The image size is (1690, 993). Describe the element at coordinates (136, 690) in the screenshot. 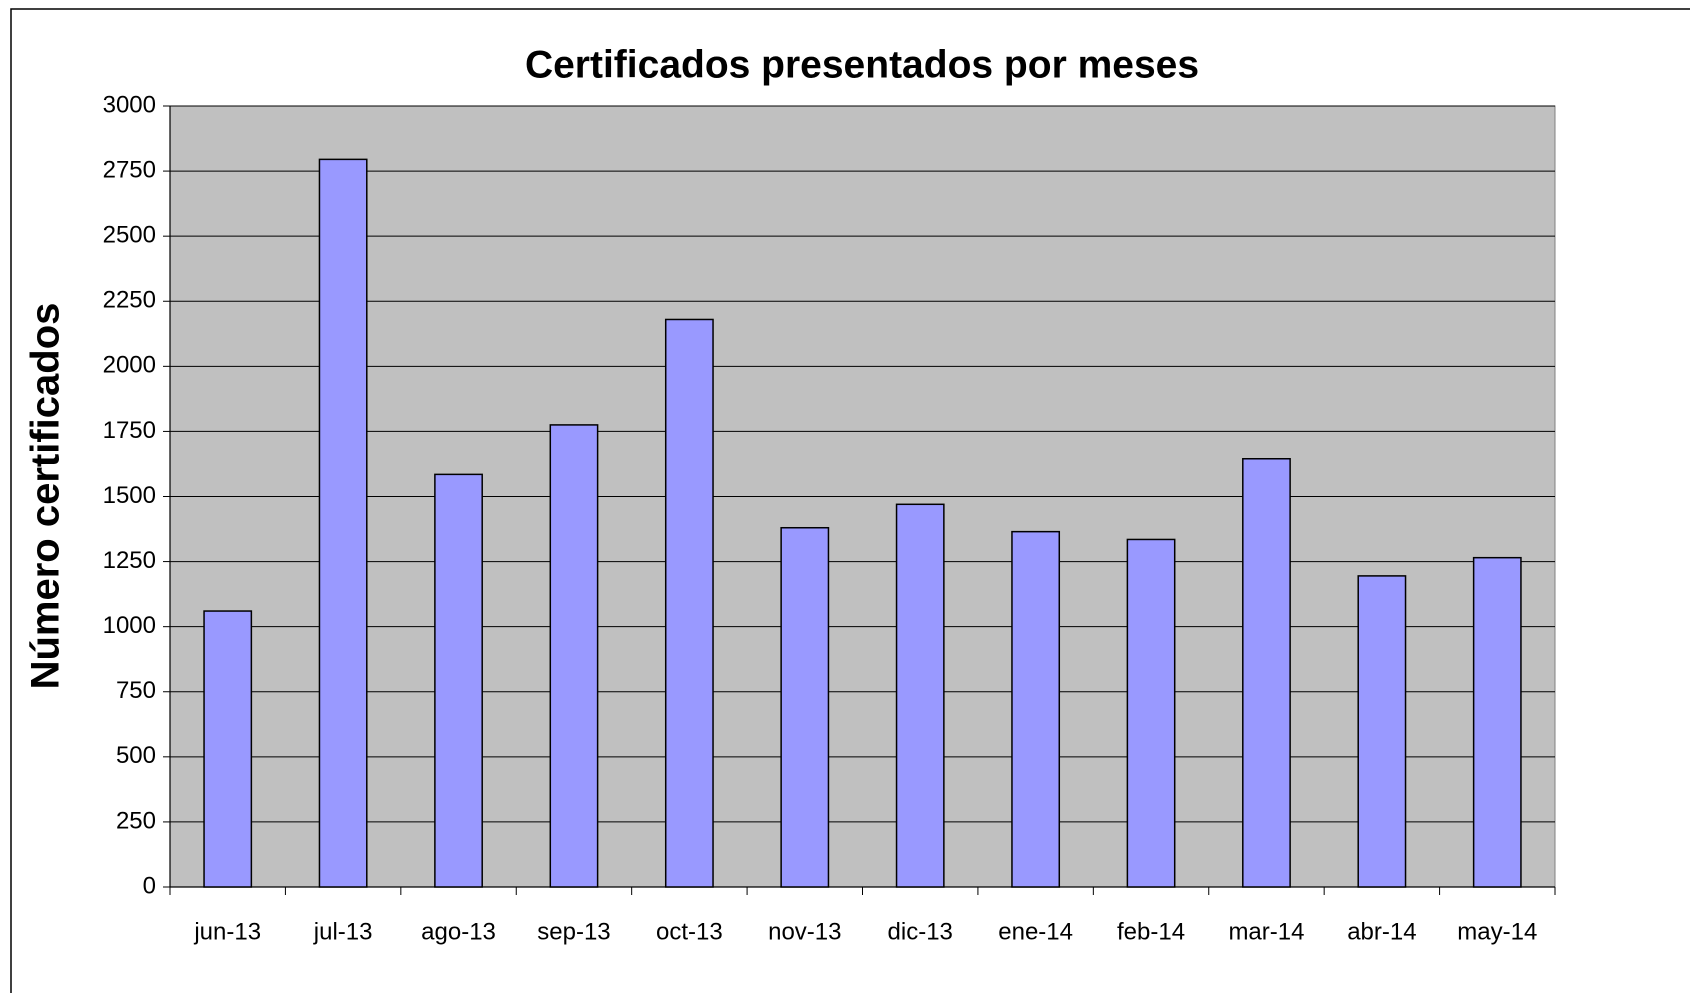

I see `y-tick-label: 750` at that location.